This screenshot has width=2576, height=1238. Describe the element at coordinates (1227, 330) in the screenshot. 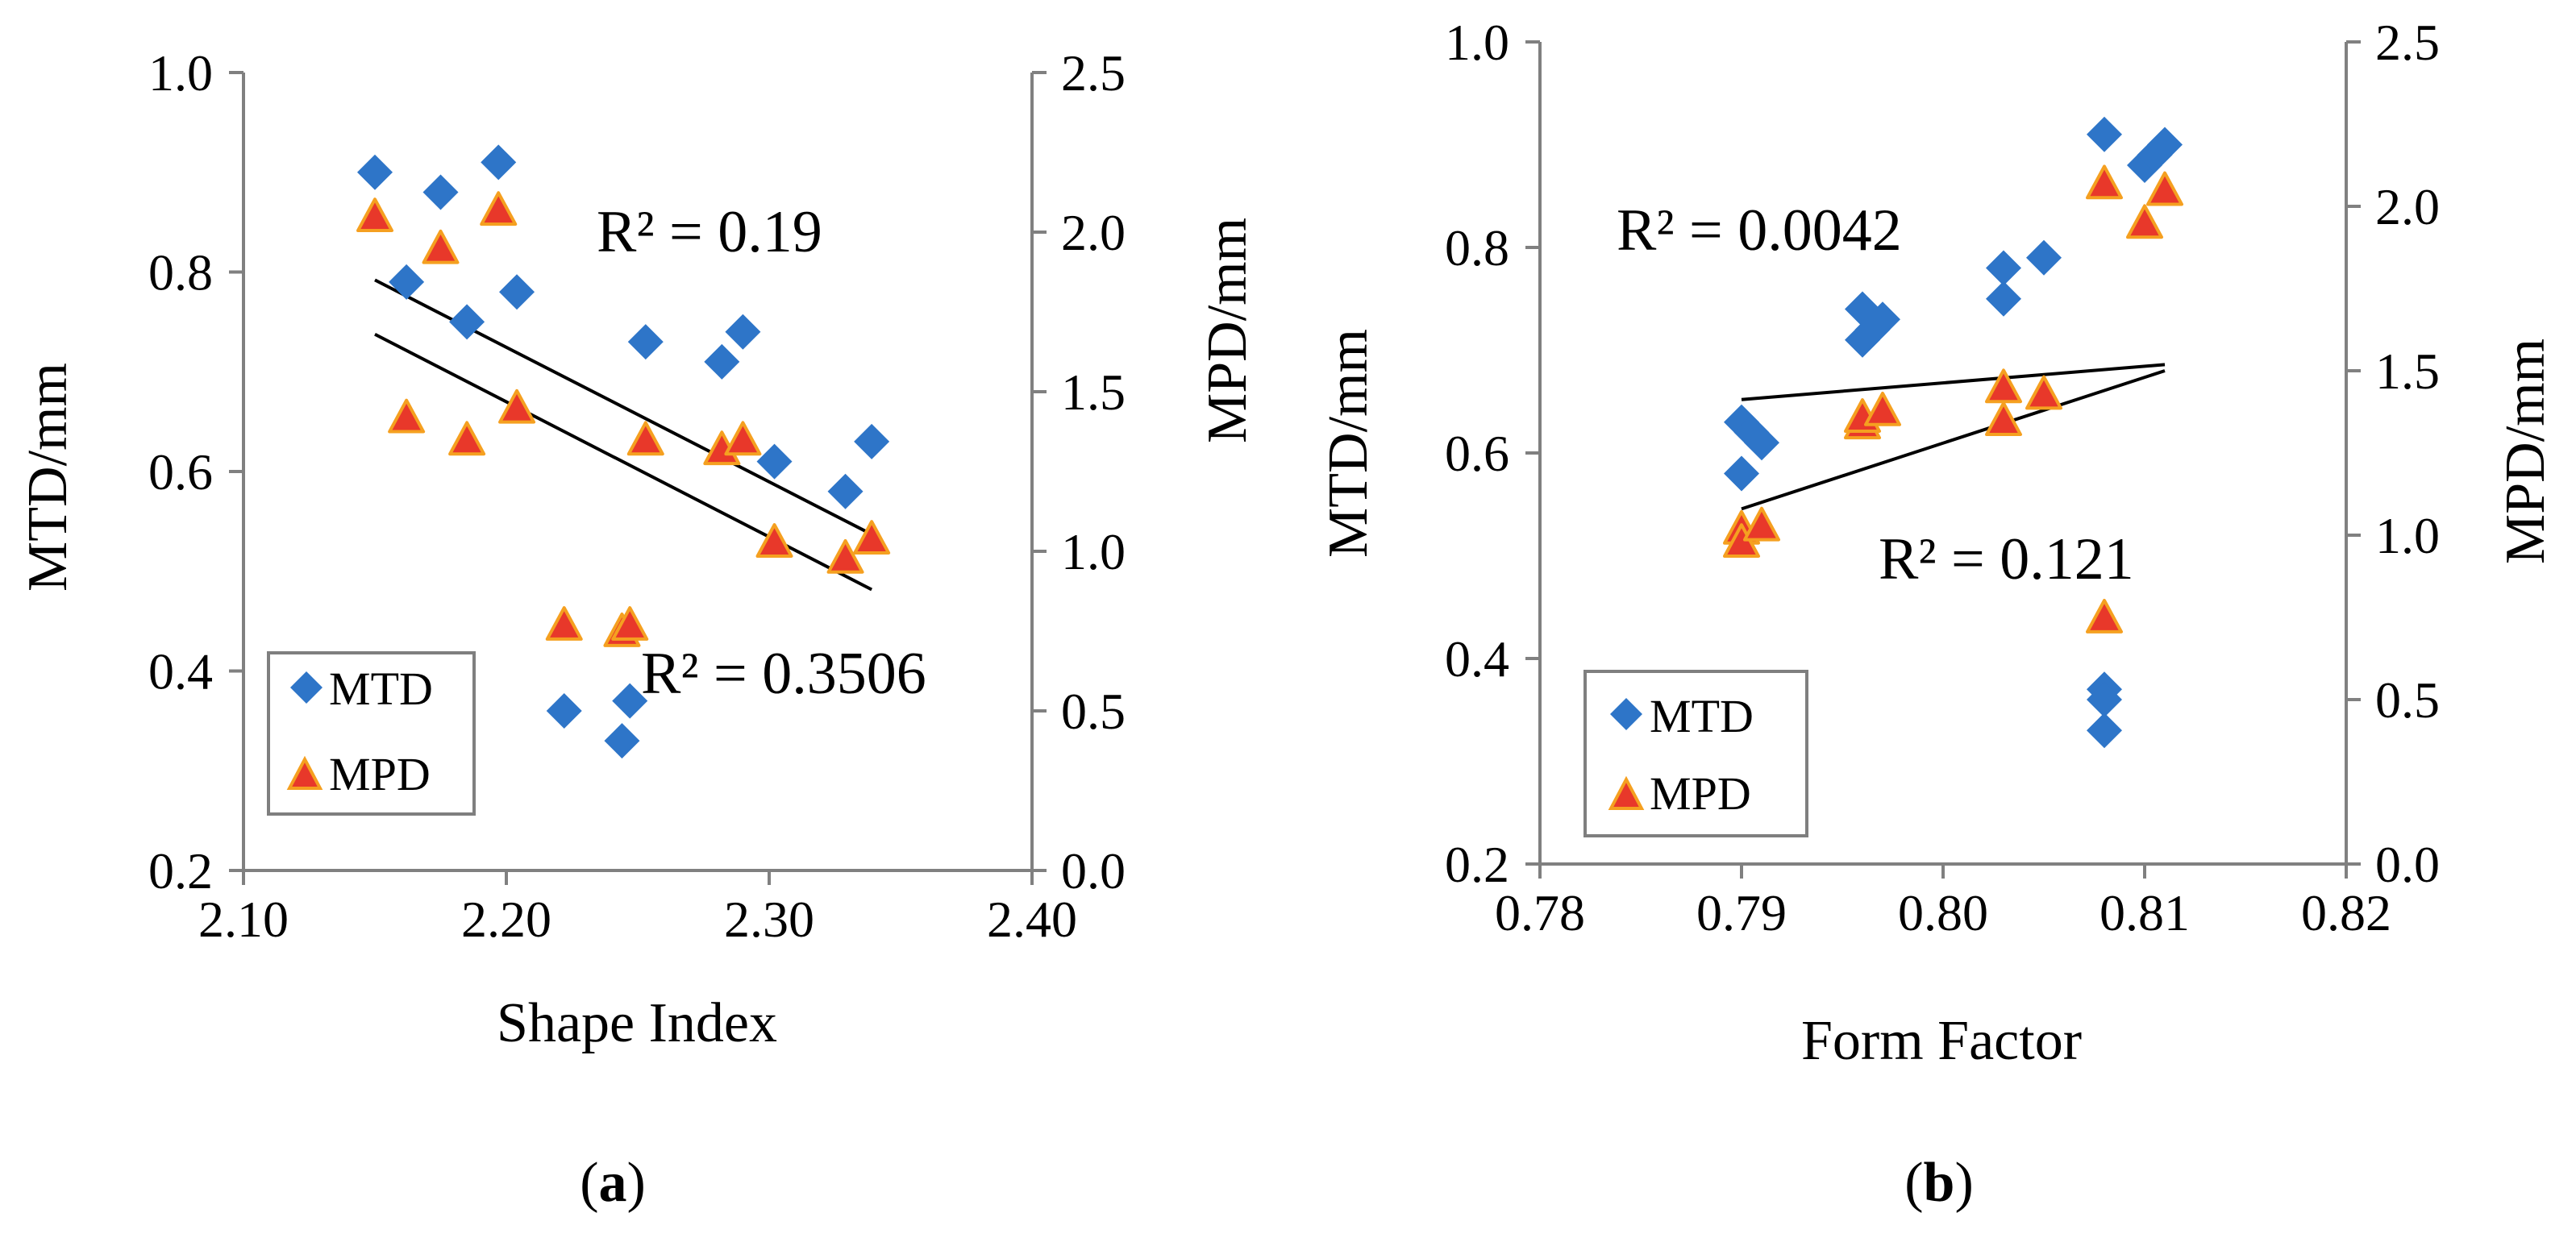

I see `y-axis-title-right-a: MPD/mm` at that location.